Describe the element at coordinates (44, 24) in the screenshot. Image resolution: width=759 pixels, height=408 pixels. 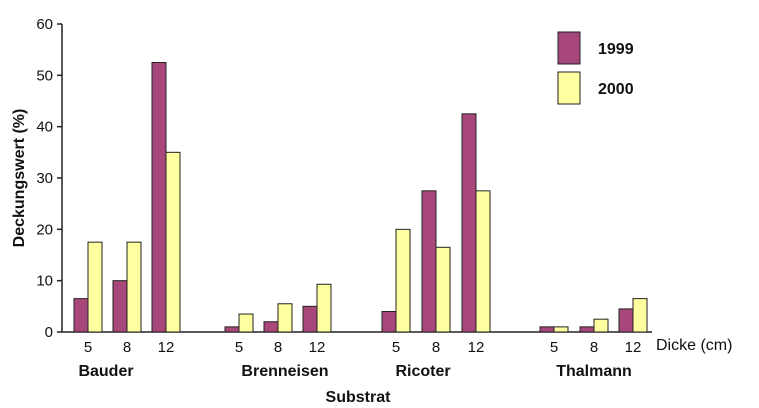
I see `y-tick-label: 60` at that location.